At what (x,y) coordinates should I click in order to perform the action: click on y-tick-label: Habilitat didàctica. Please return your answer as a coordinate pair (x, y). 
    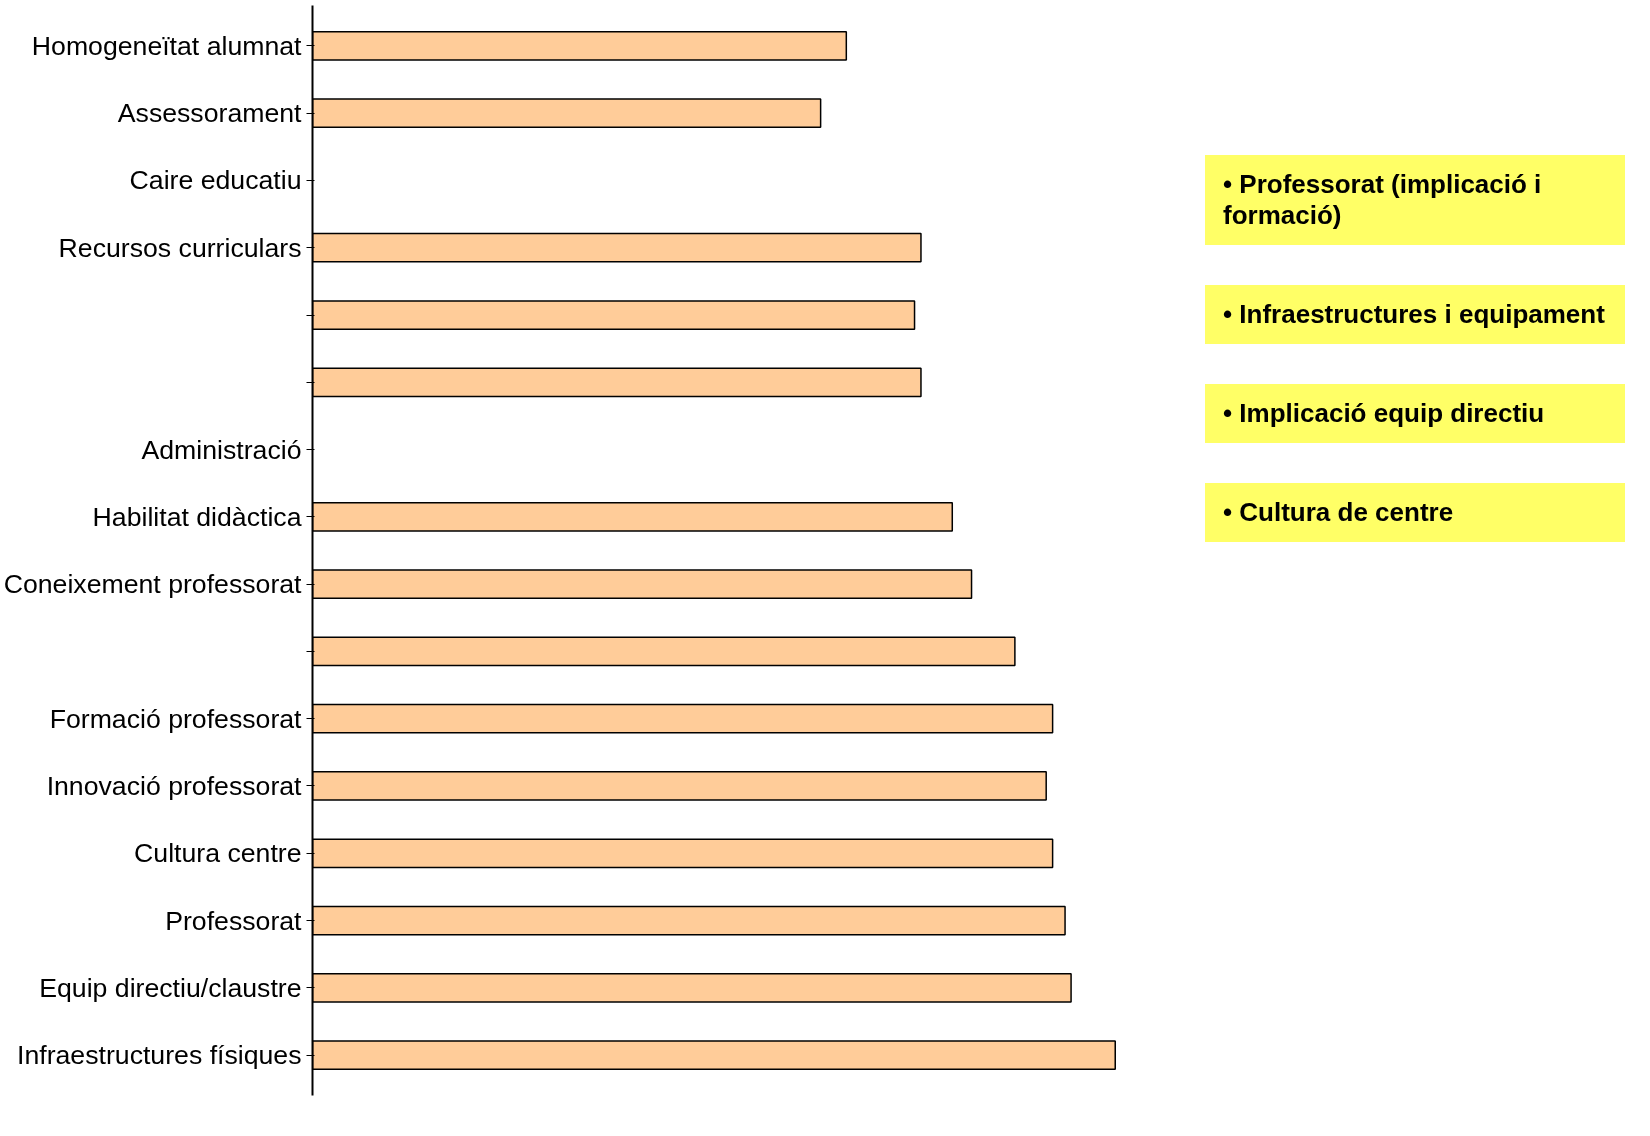
    Looking at the image, I should click on (197, 516).